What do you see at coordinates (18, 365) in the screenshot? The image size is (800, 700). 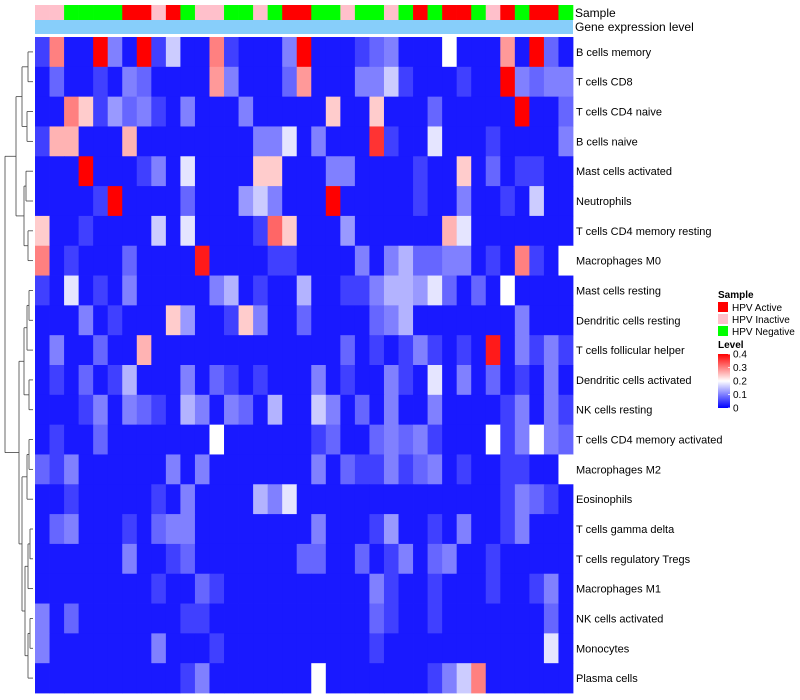 I see `row-dendrogram` at bounding box center [18, 365].